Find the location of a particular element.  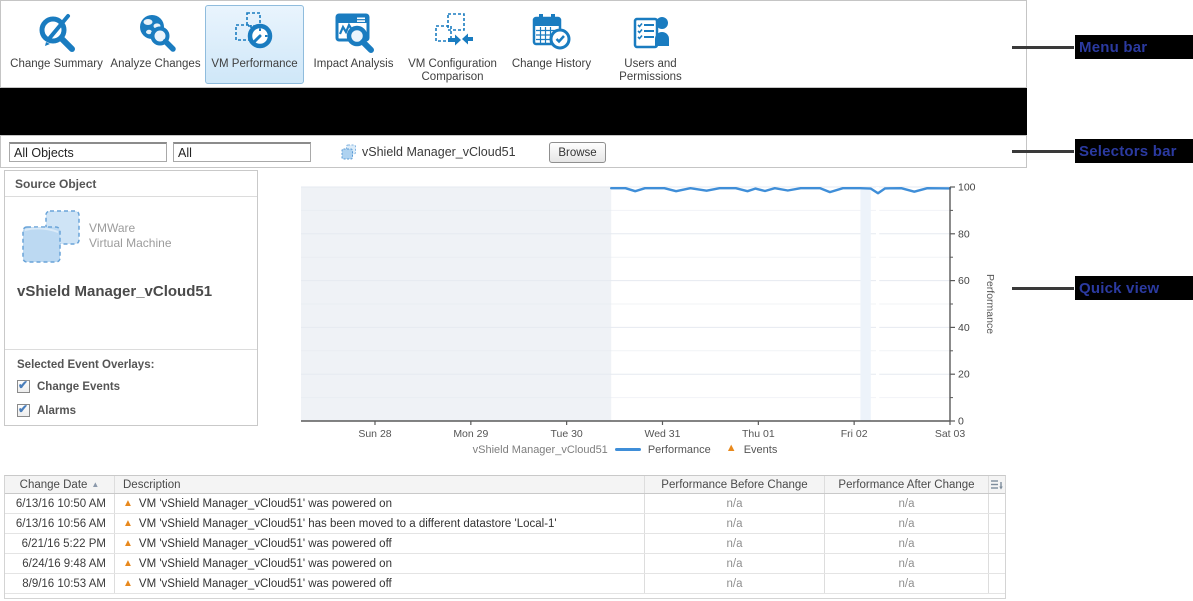

change-date-cell: 6/13/16 10:56 AM is located at coordinates (60, 523).